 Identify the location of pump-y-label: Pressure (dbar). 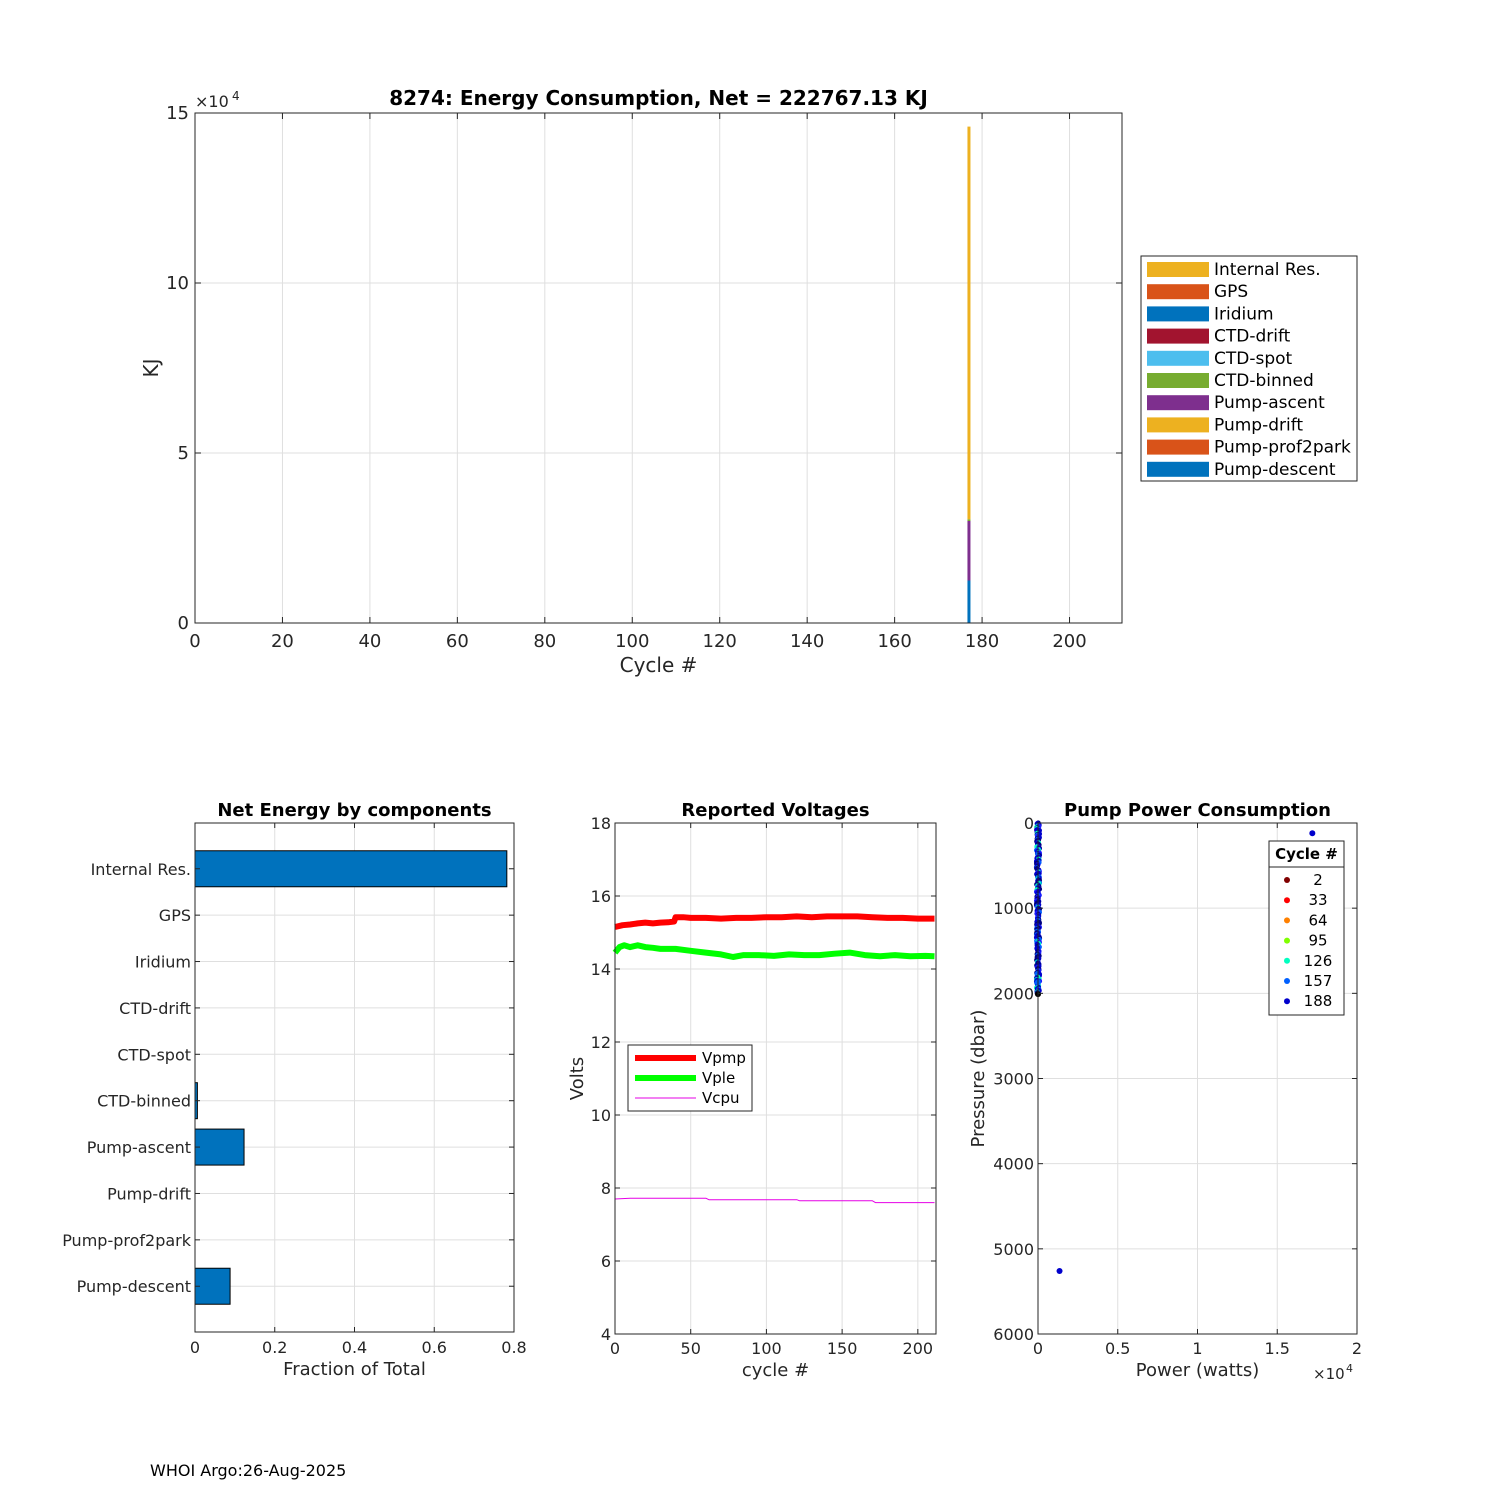
(978, 1079).